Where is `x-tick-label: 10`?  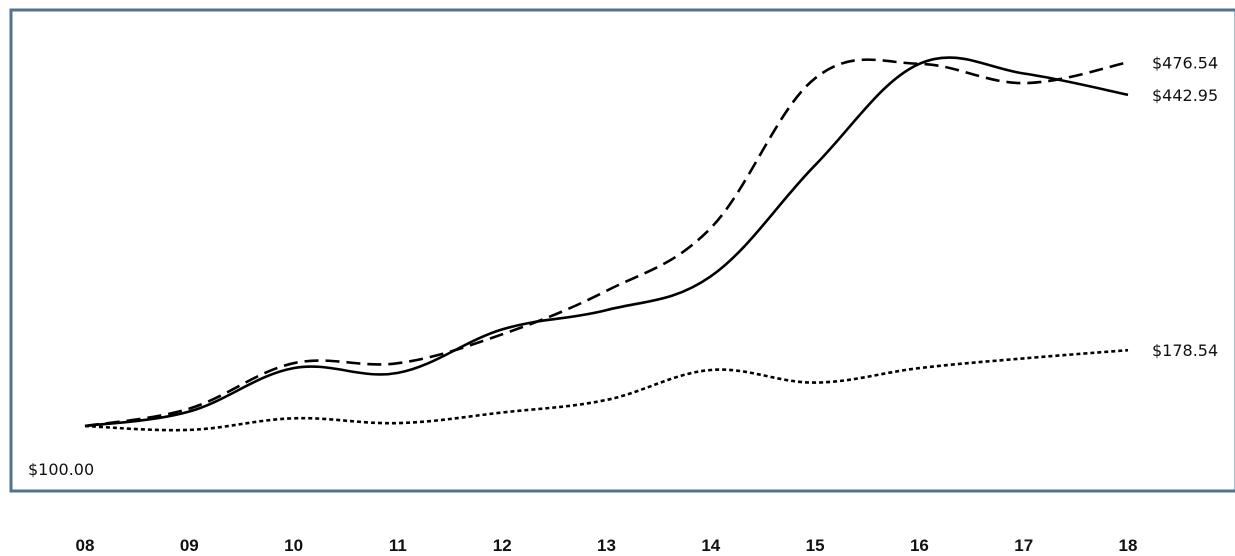 x-tick-label: 10 is located at coordinates (293, 545).